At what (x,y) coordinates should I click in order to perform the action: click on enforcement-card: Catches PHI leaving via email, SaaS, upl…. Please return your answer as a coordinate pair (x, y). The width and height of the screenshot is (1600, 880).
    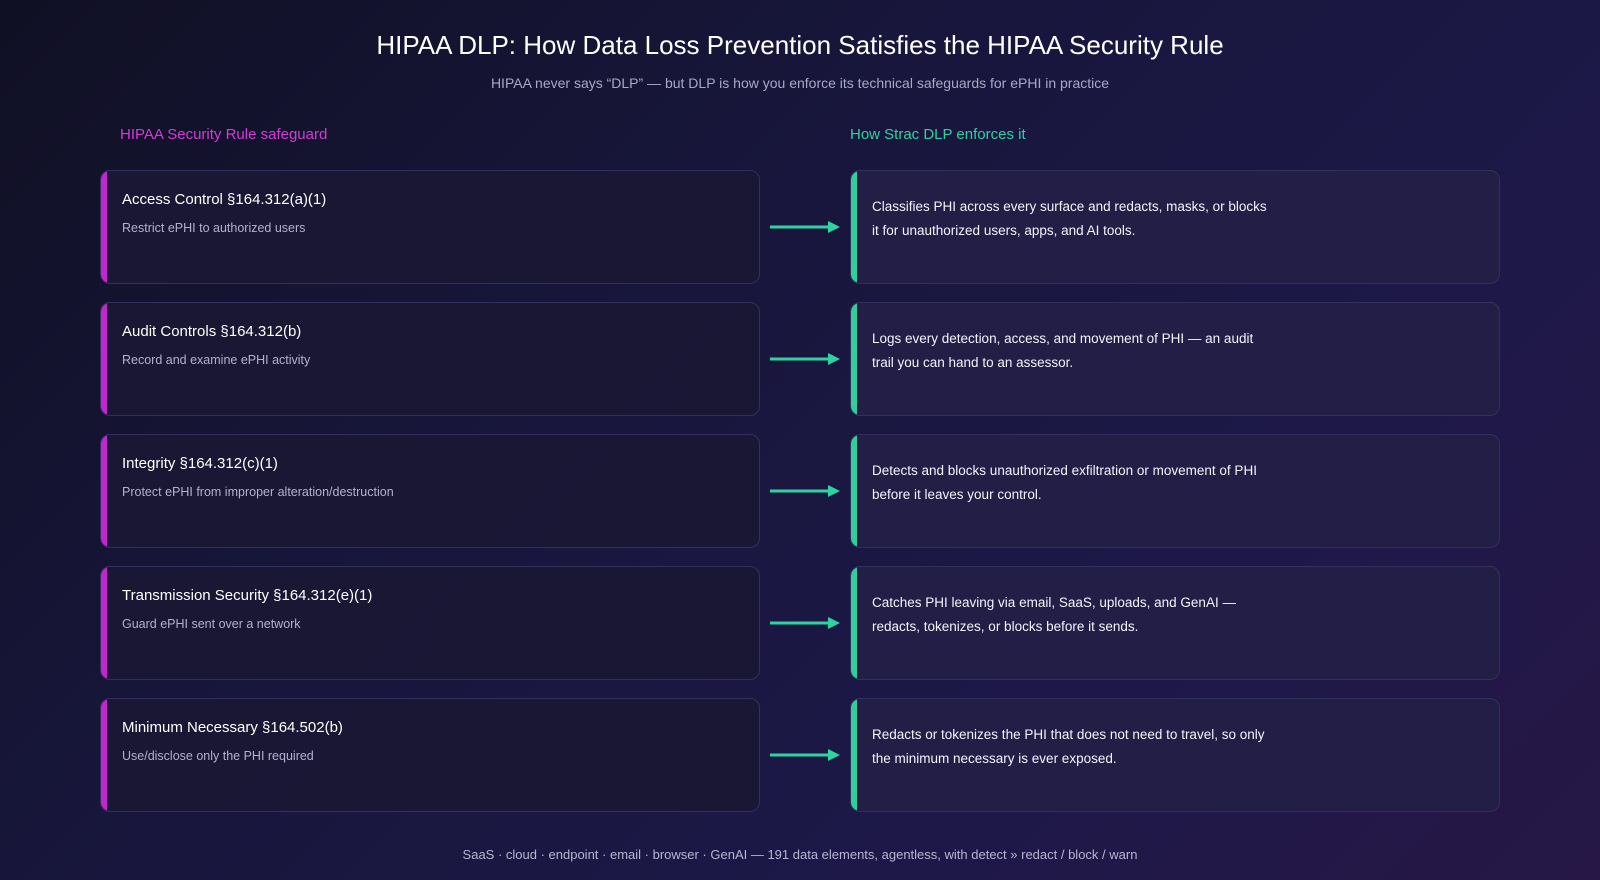
    Looking at the image, I should click on (1175, 623).